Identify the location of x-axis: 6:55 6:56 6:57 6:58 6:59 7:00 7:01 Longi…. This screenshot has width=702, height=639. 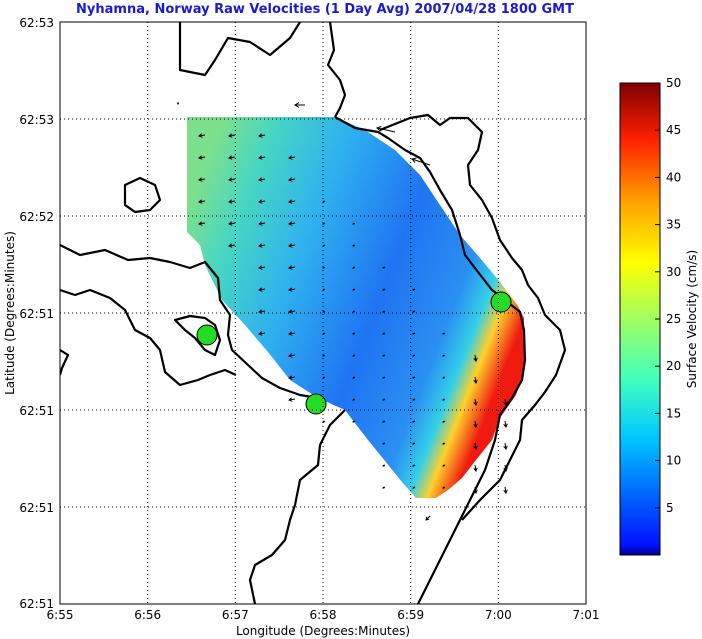
(323, 623).